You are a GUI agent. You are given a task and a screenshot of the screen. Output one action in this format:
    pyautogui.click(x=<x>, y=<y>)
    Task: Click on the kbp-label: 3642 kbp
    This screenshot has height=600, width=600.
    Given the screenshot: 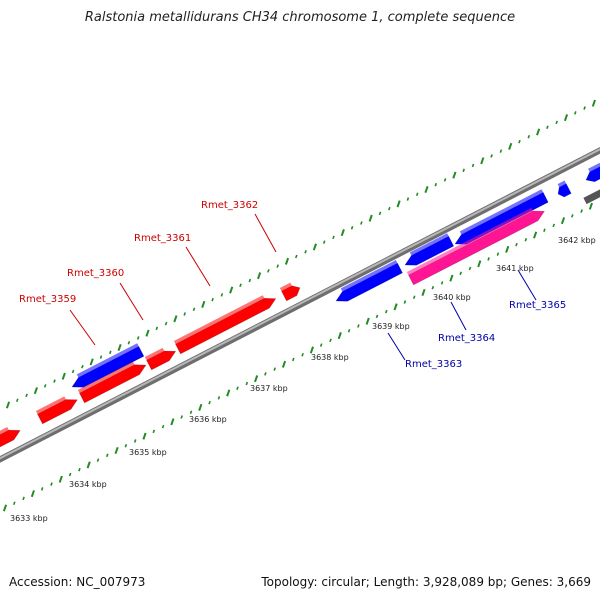 What is the action you would take?
    pyautogui.click(x=577, y=240)
    